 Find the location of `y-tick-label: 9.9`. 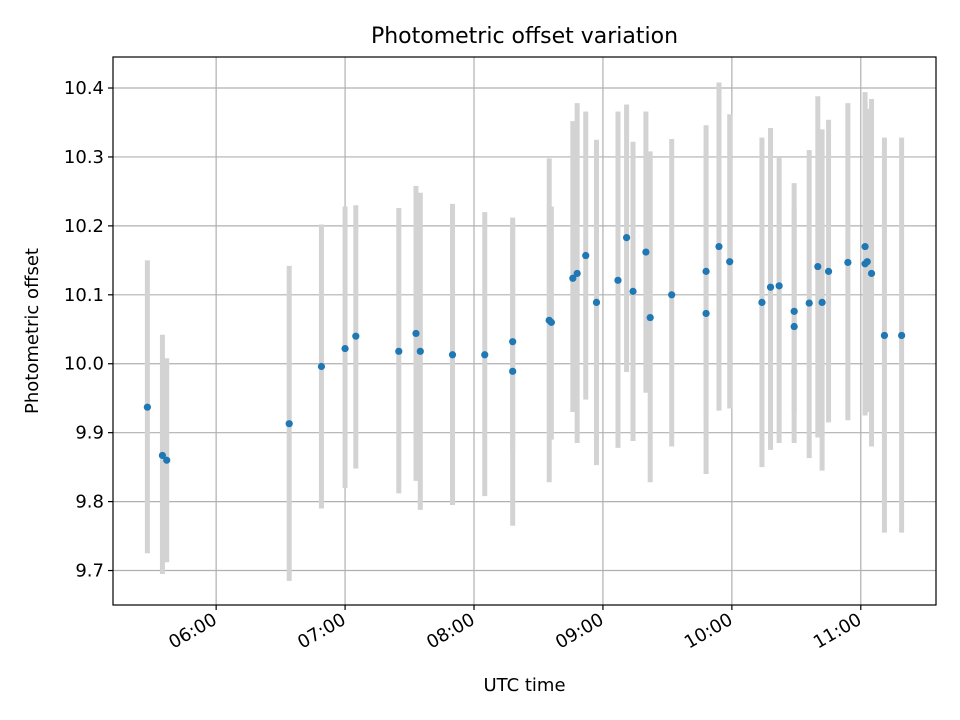

y-tick-label: 9.9 is located at coordinates (89, 433).